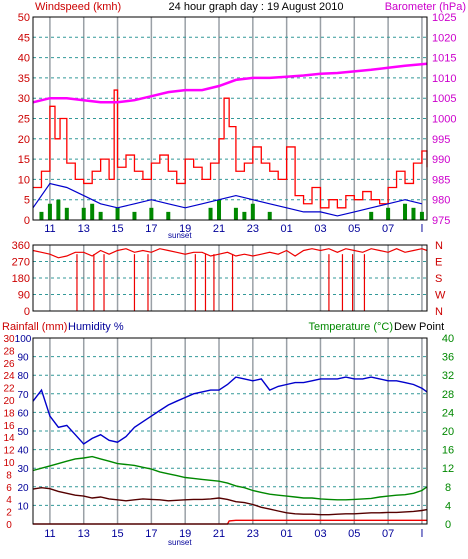 This screenshot has width=468, height=559. I want to click on rain-tick-8: 8, so click(9, 475).